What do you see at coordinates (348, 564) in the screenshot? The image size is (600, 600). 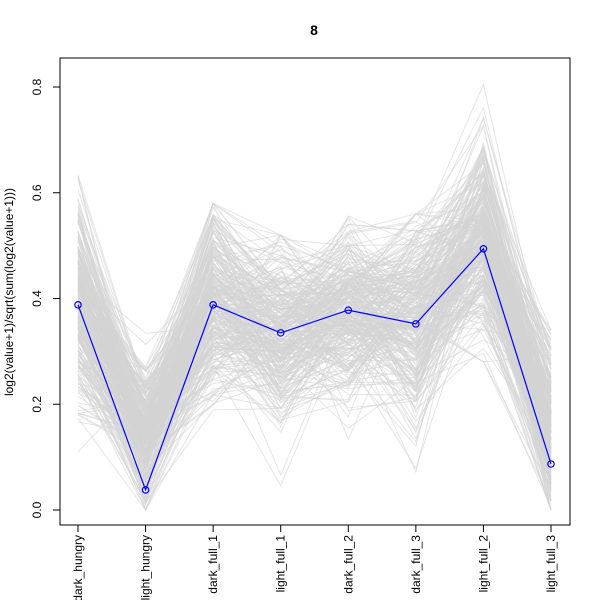 I see `x-tick-label: dark_full_2` at bounding box center [348, 564].